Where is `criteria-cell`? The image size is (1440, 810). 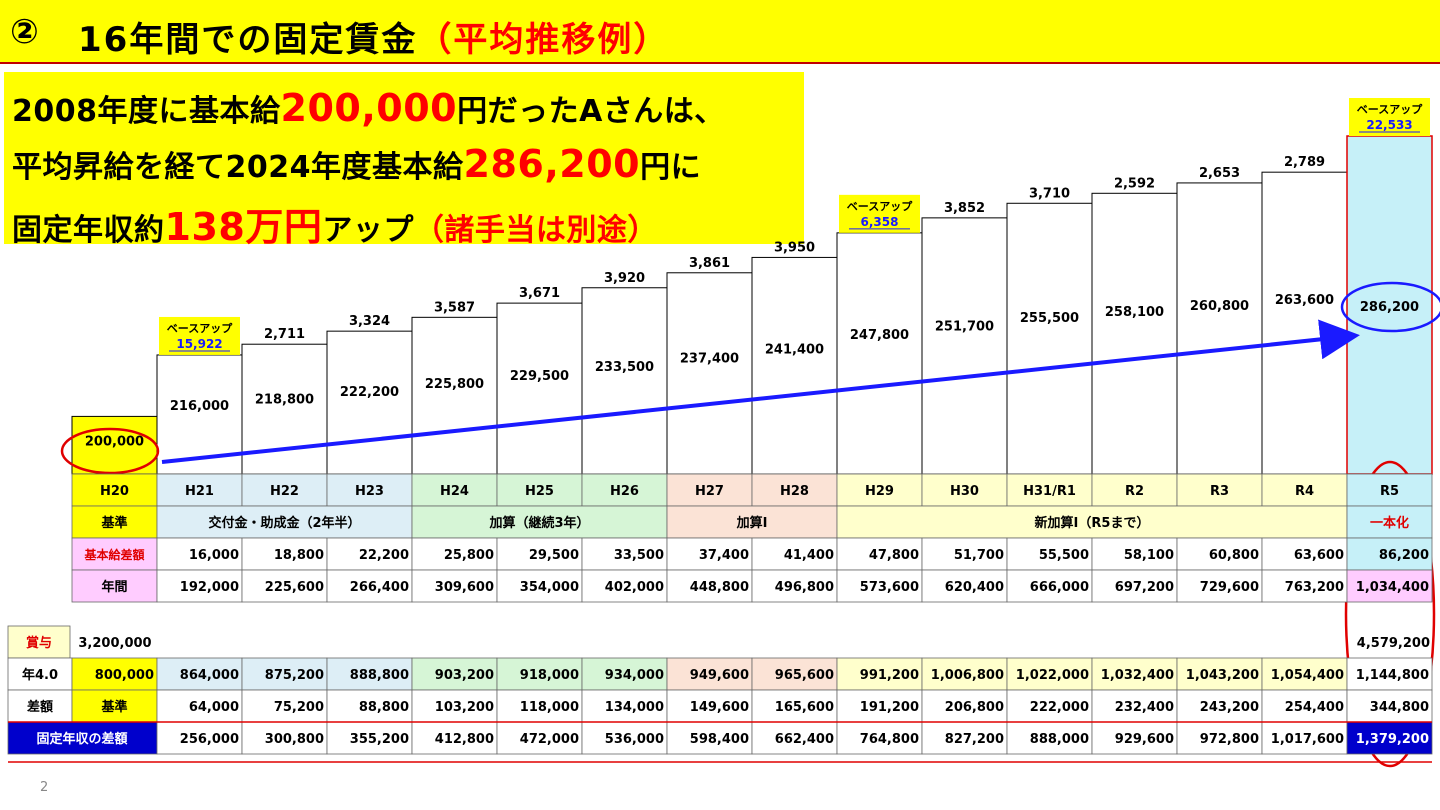 criteria-cell is located at coordinates (284, 522).